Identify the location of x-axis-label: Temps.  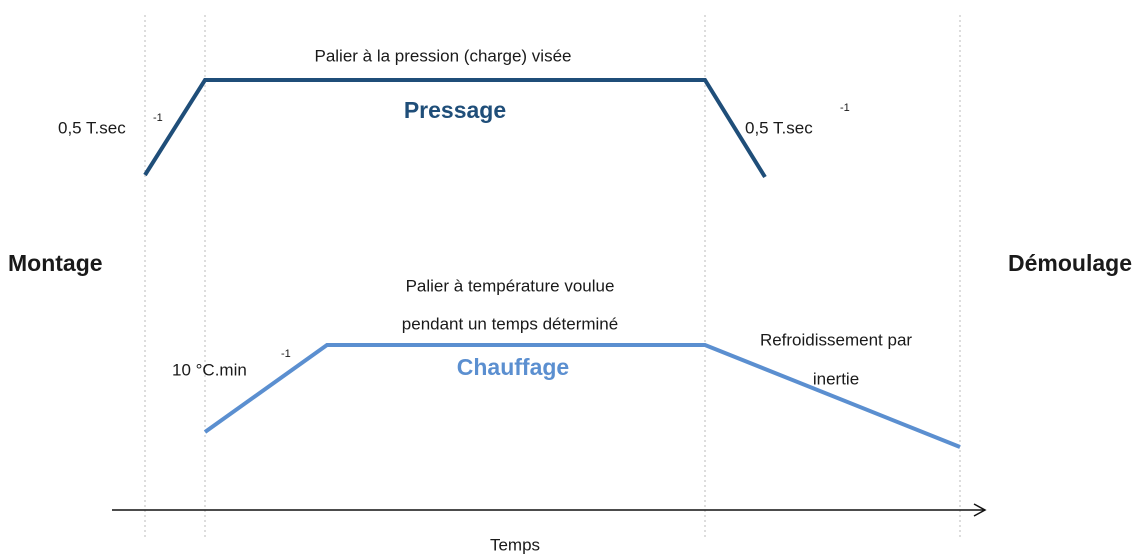
(515, 544).